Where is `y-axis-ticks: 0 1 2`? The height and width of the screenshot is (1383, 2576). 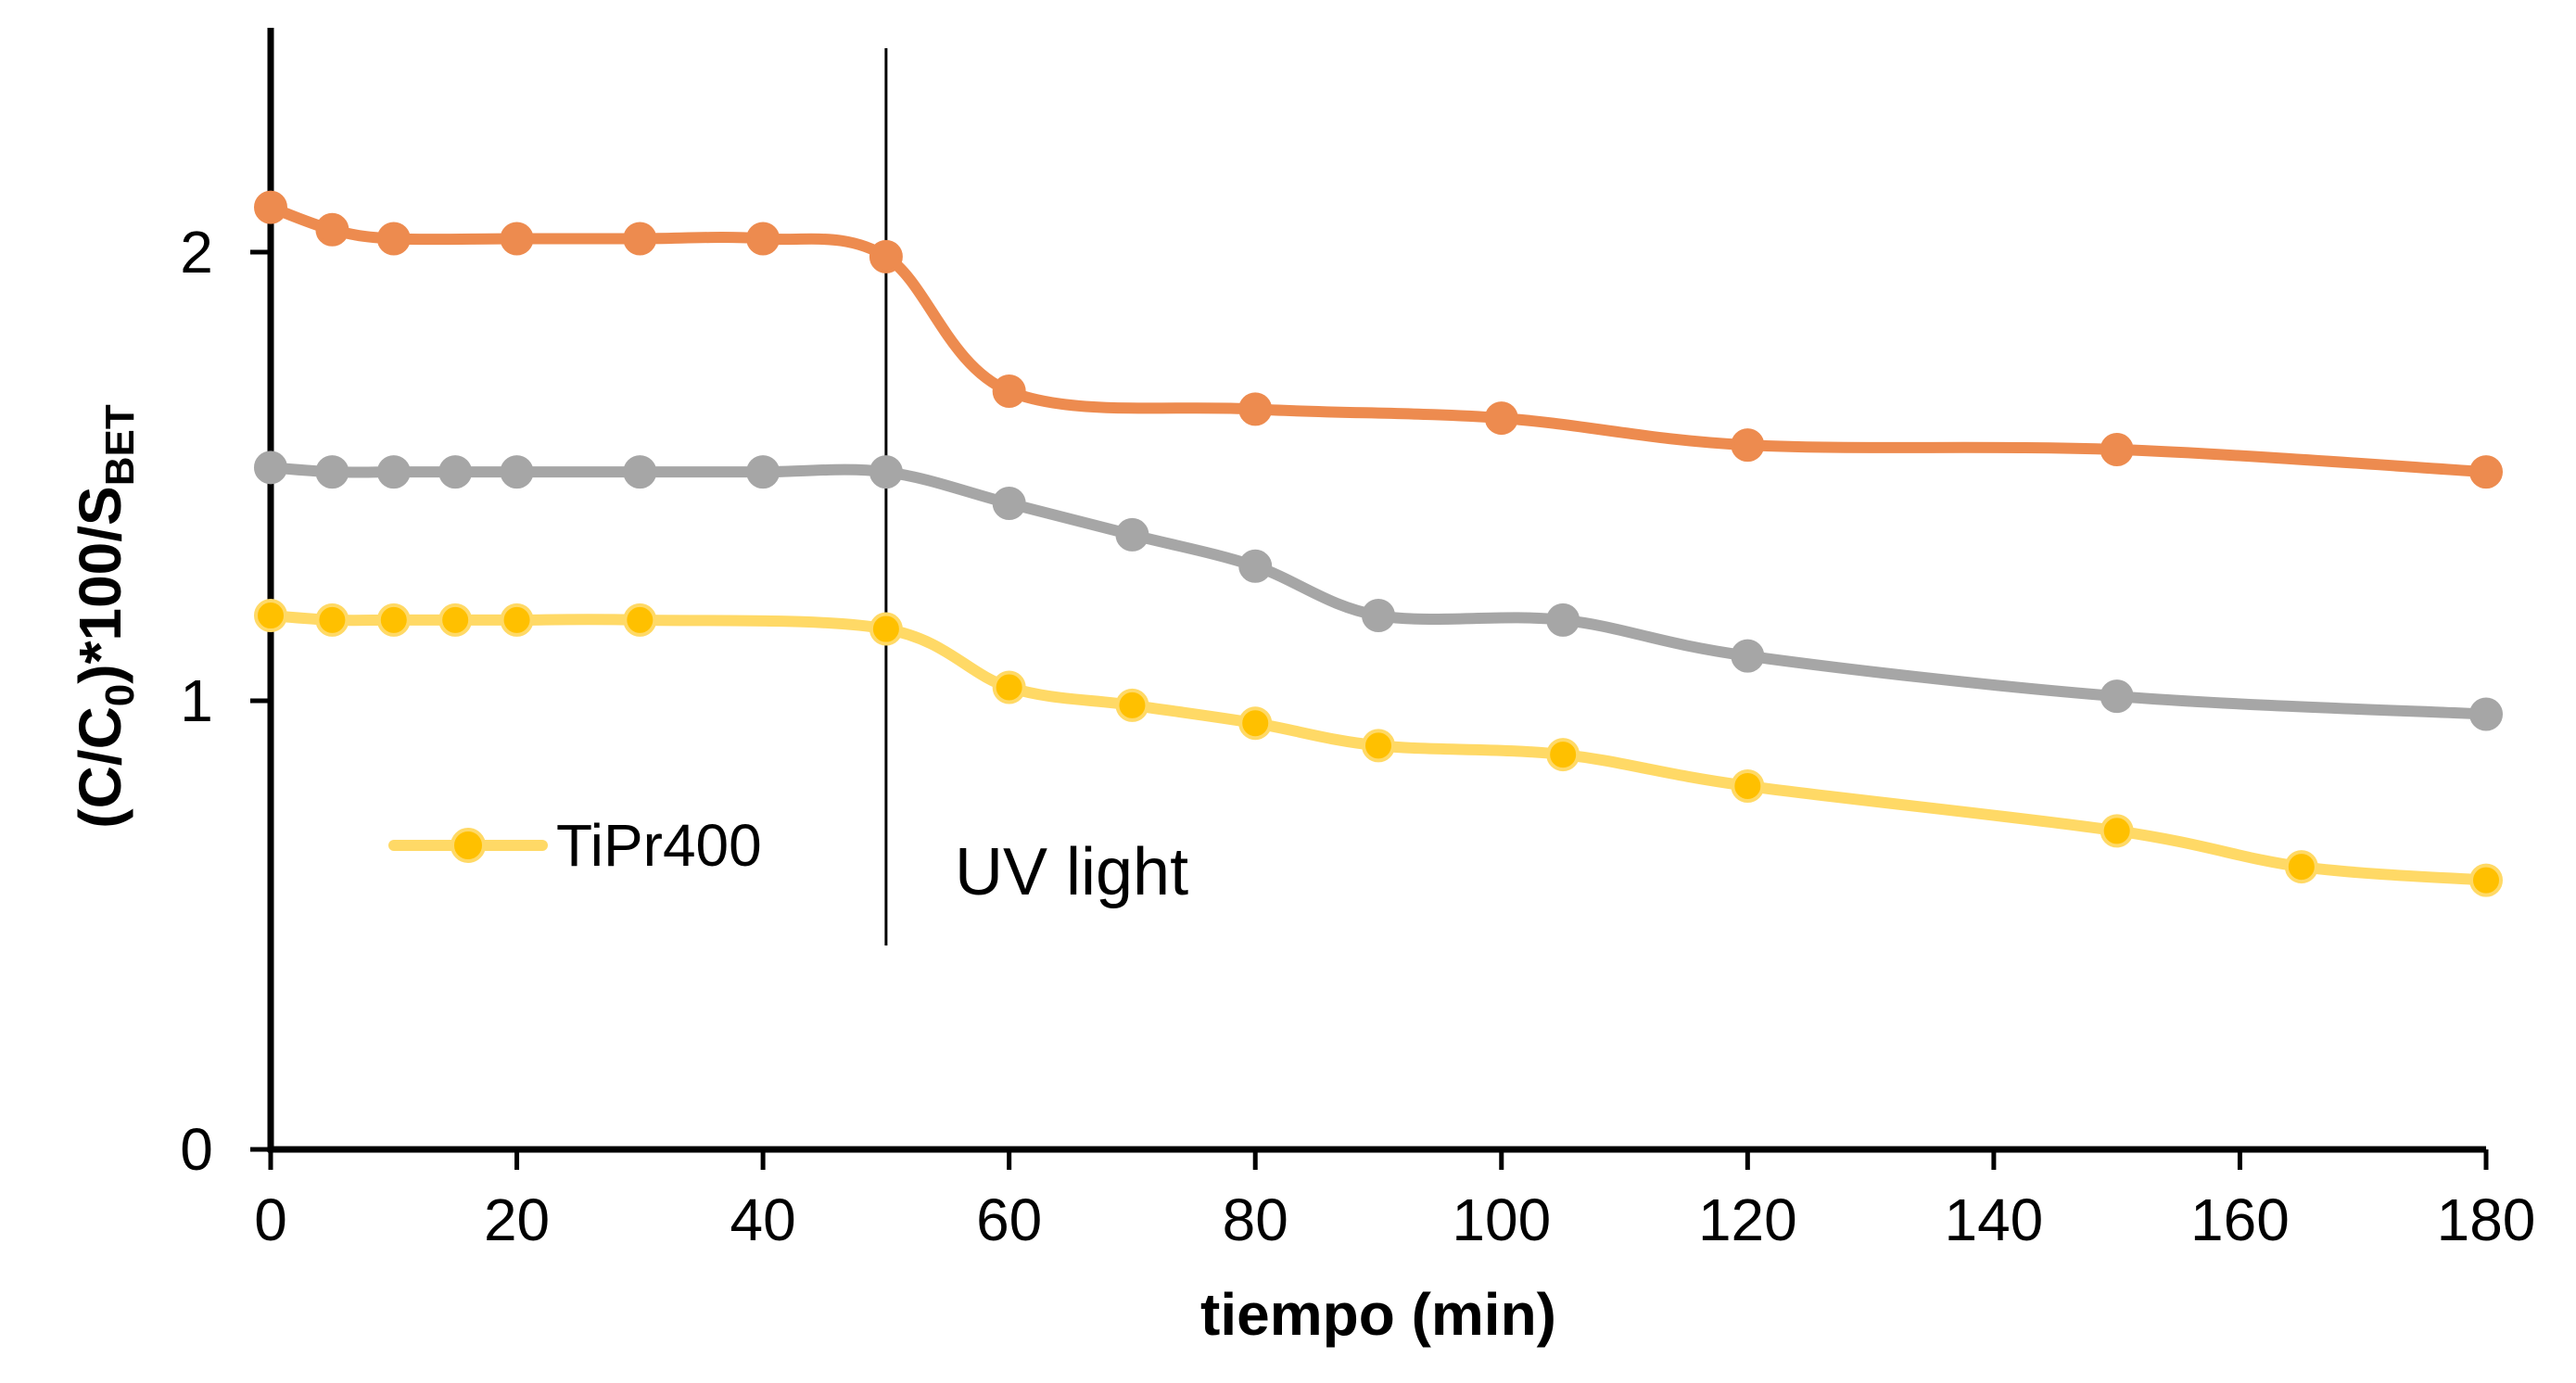 y-axis-ticks: 0 1 2 is located at coordinates (225, 701).